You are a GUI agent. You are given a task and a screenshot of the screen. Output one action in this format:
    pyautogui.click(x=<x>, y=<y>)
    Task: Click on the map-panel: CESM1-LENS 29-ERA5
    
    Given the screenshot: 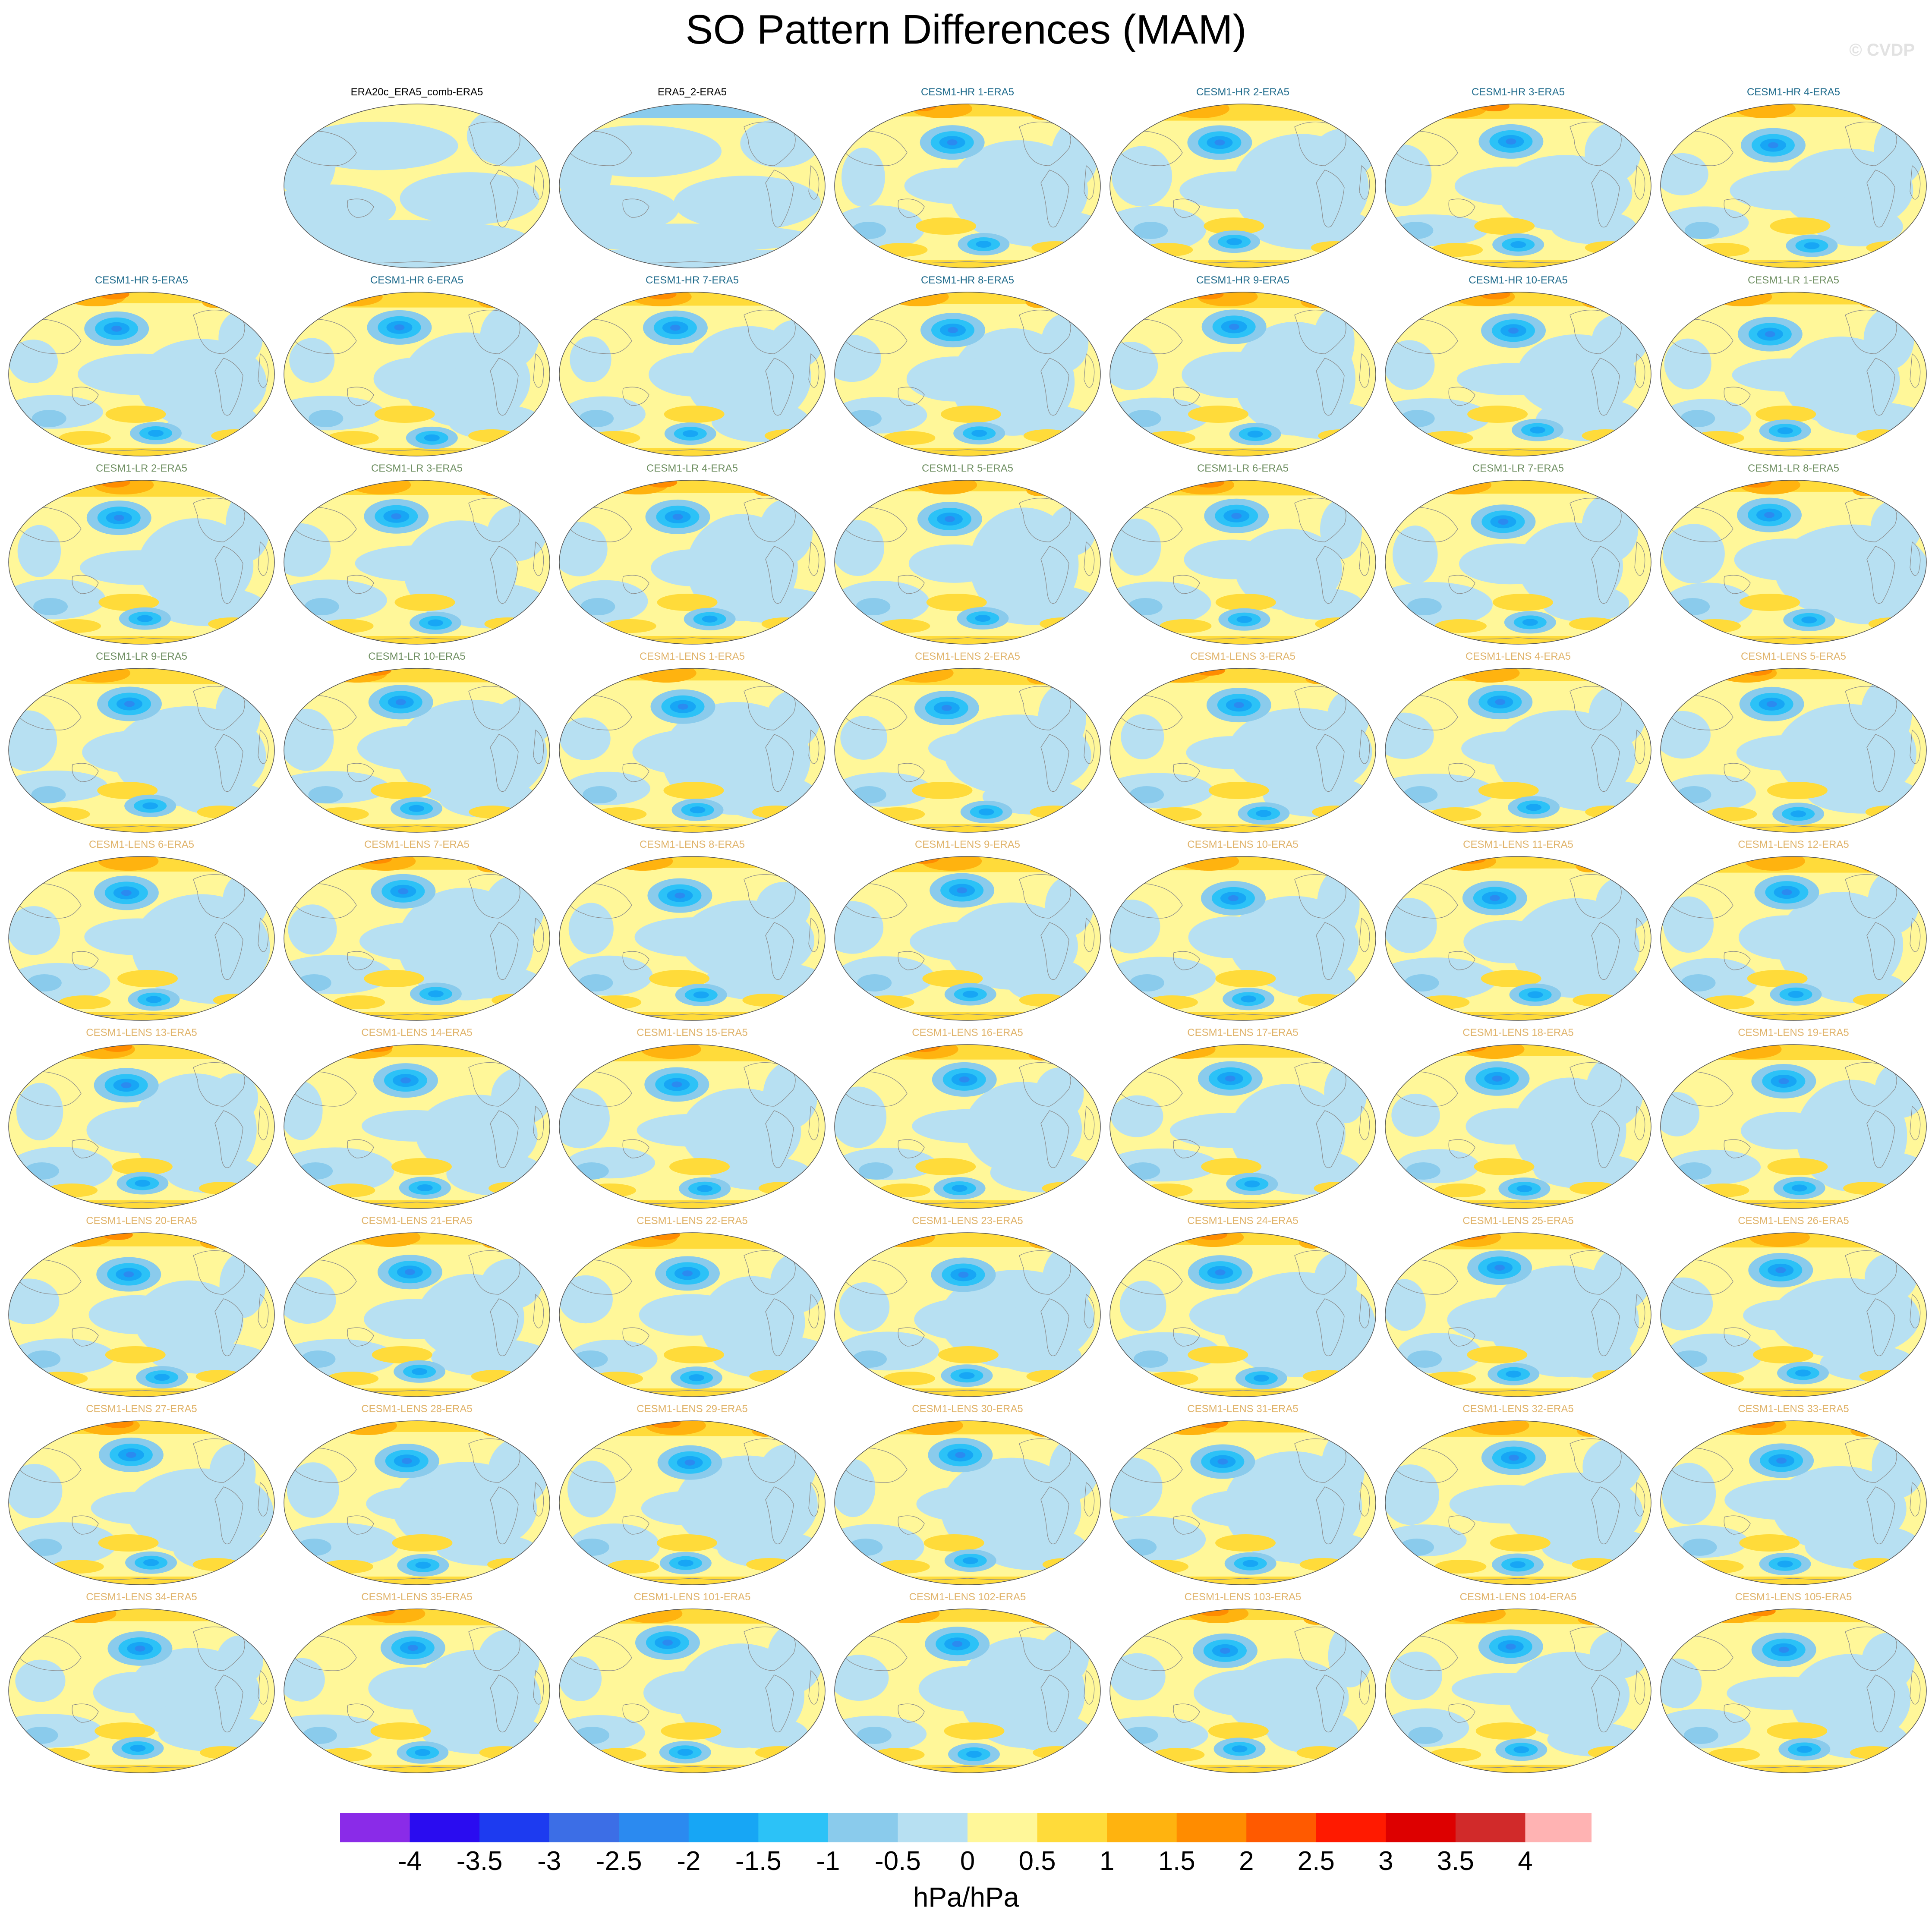 What is the action you would take?
    pyautogui.click(x=692, y=1495)
    